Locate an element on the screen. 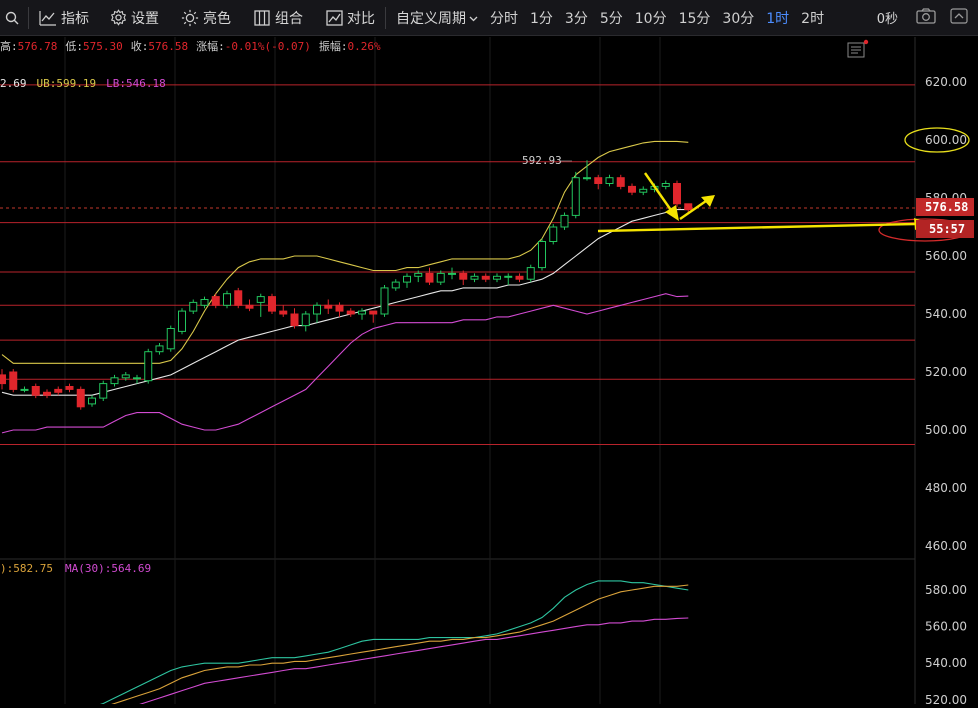 The width and height of the screenshot is (978, 708). sun-icon is located at coordinates (190, 18).